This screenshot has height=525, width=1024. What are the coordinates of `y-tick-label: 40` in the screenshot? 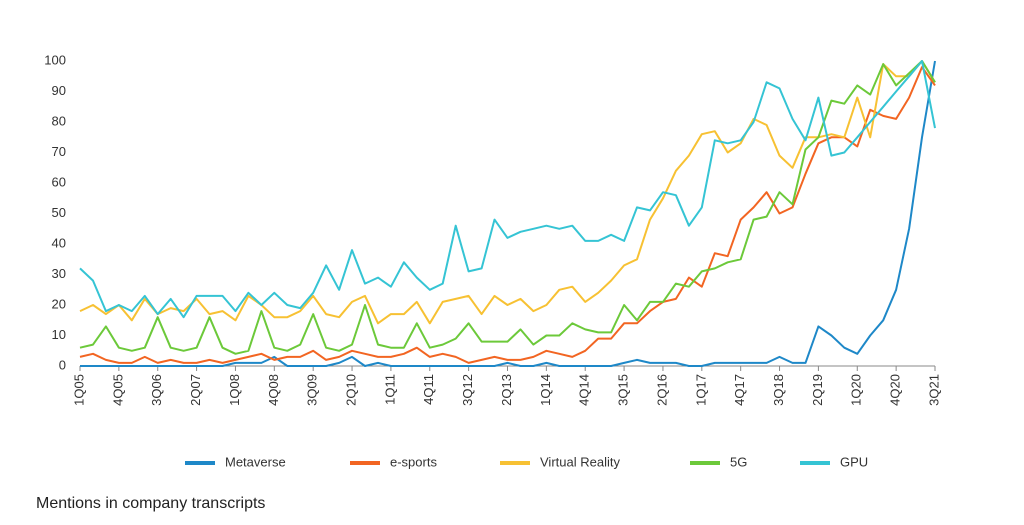 It's located at (59, 242).